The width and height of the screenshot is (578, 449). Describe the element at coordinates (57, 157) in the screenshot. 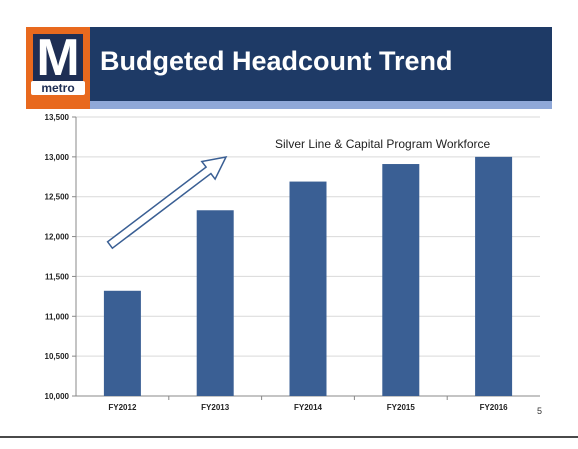

I see `y-tick-label: 13,000` at that location.